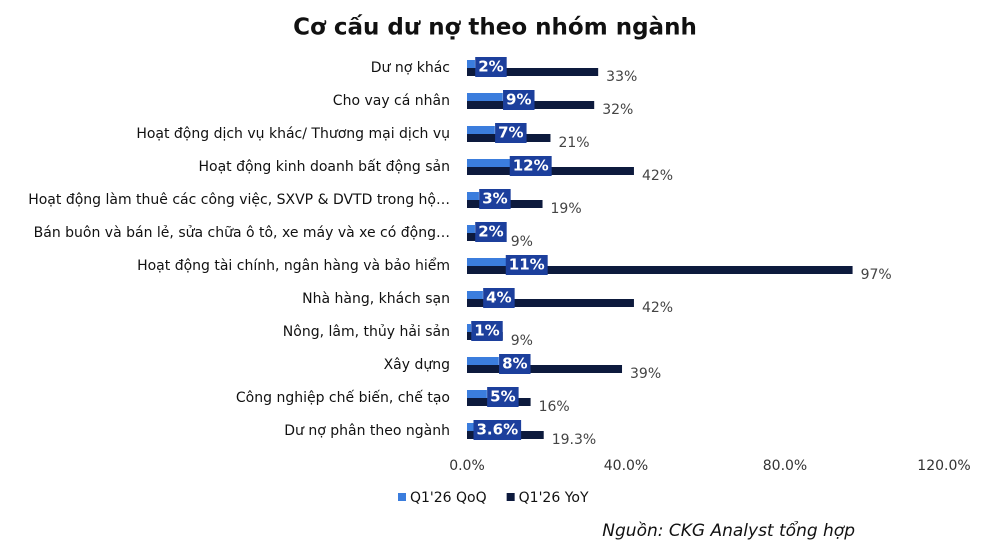 This screenshot has width=990, height=552. I want to click on data-label: 3%, so click(494, 199).